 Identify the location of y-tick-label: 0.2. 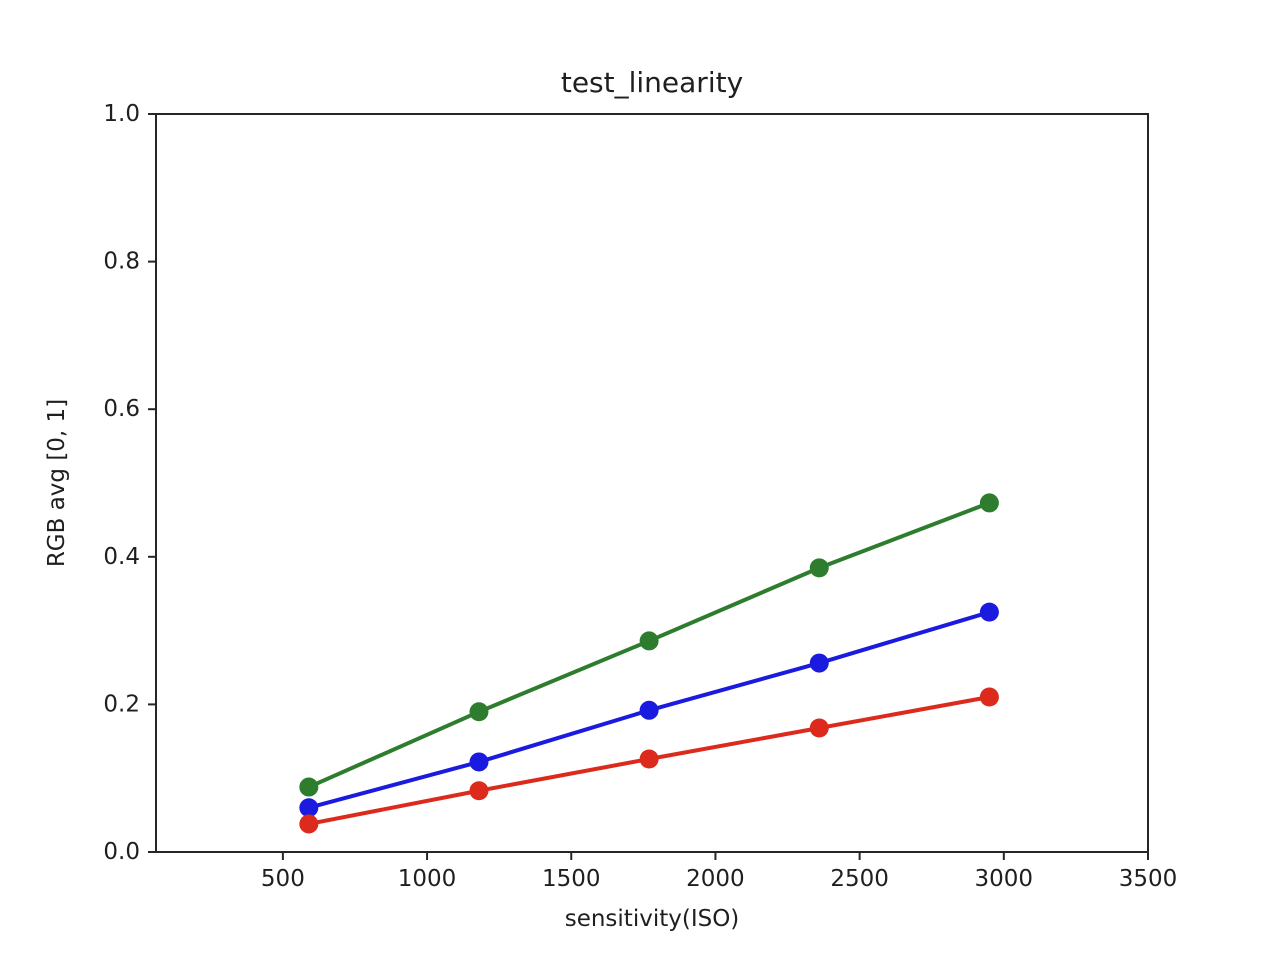
(121, 704).